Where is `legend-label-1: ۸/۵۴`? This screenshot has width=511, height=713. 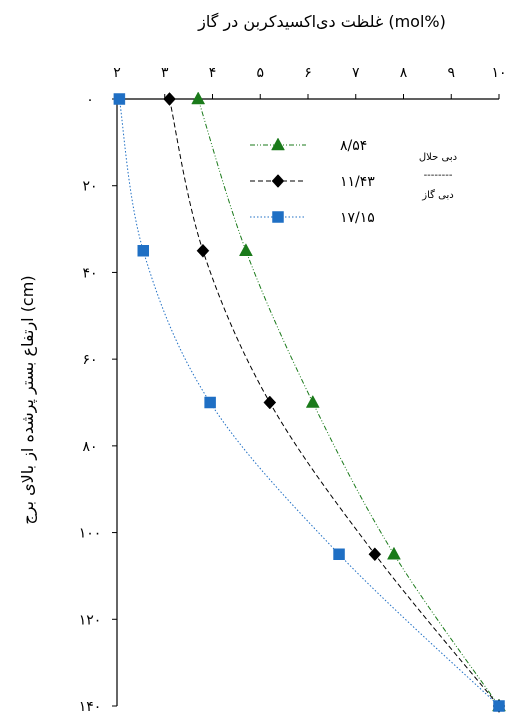
legend-label-1: ۸/۵۴ is located at coordinates (353, 146).